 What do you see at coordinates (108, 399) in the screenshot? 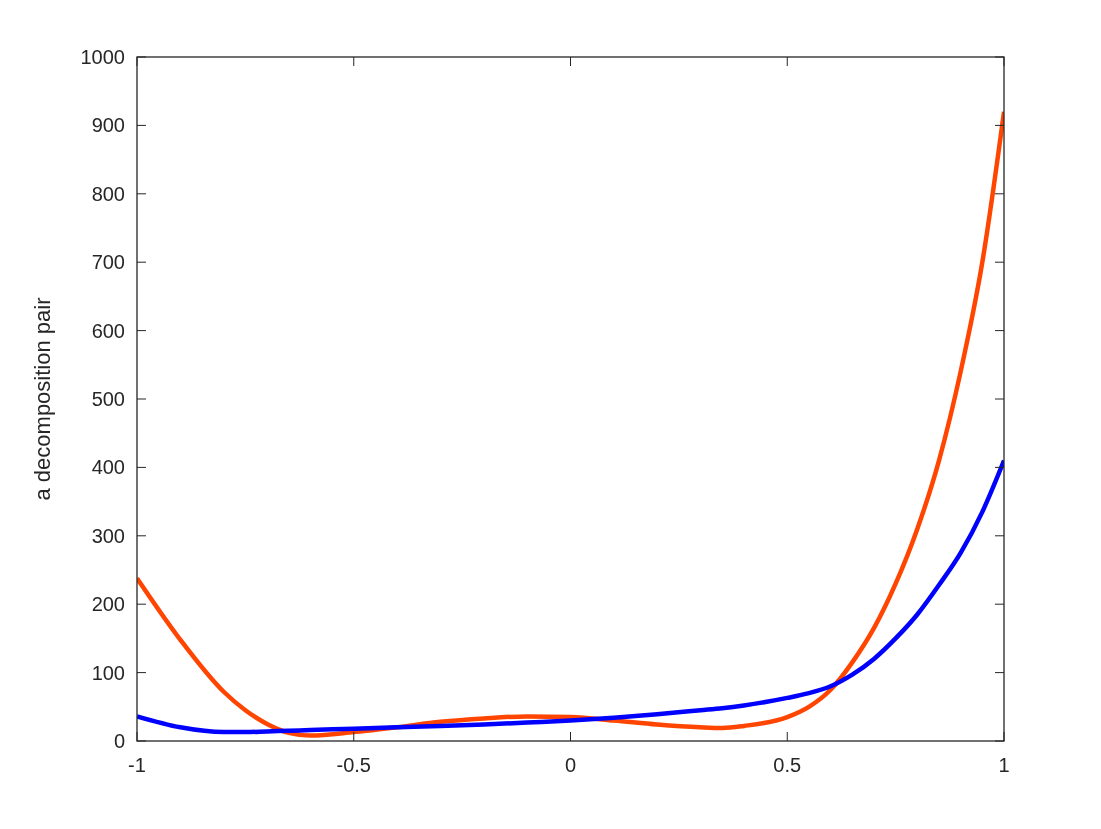
I see `y-tick-label: 500` at bounding box center [108, 399].